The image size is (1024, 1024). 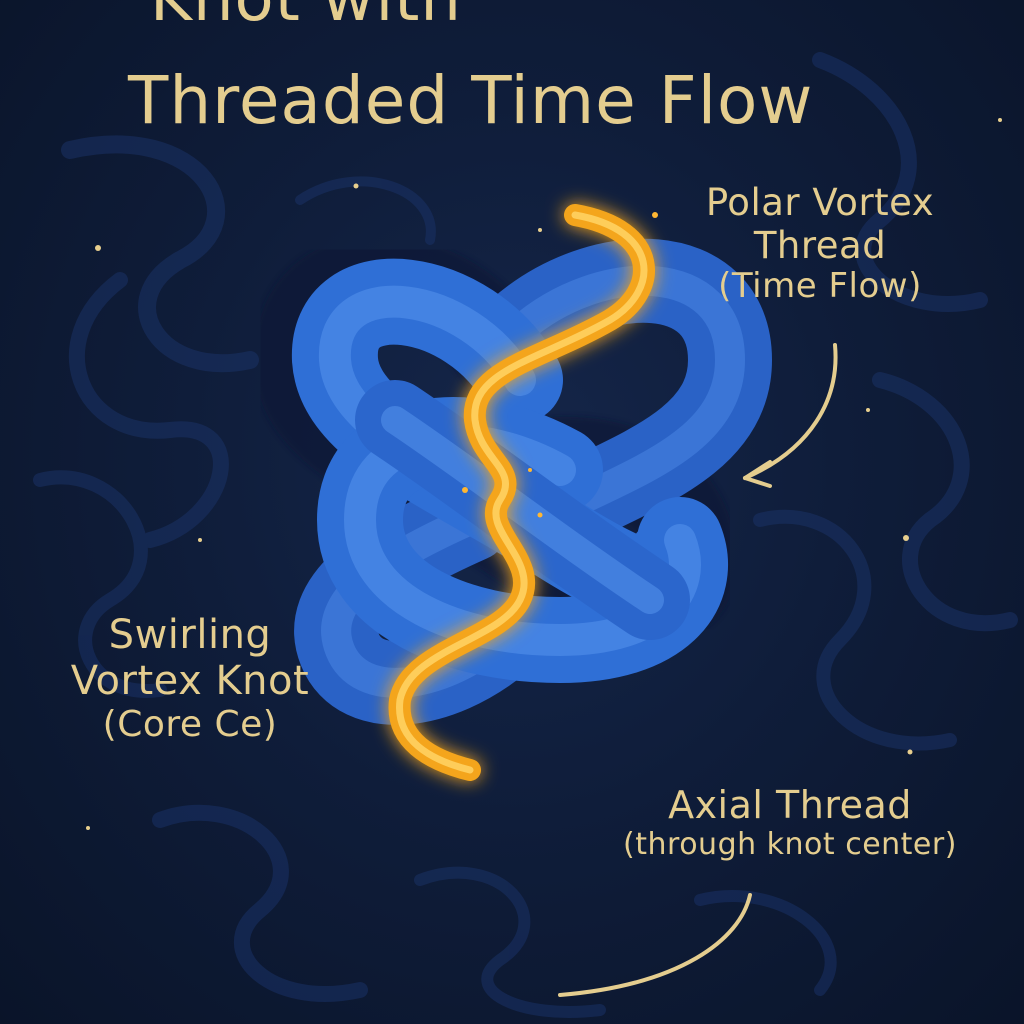 I want to click on polar-thread-label: Polar Vortex Thread (Time Flow), so click(x=820, y=244).